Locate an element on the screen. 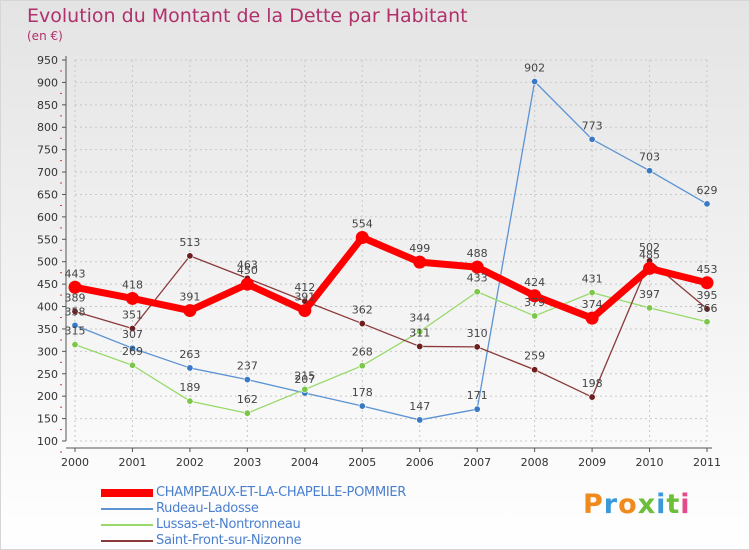  series-line is located at coordinates (391, 278).